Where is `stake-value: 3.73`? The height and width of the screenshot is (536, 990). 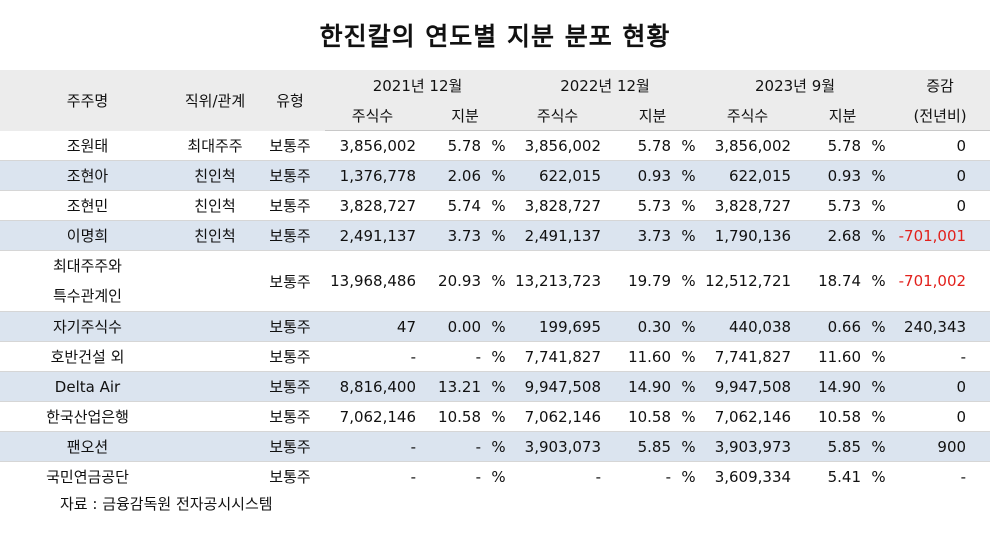 stake-value: 3.73 is located at coordinates (640, 235).